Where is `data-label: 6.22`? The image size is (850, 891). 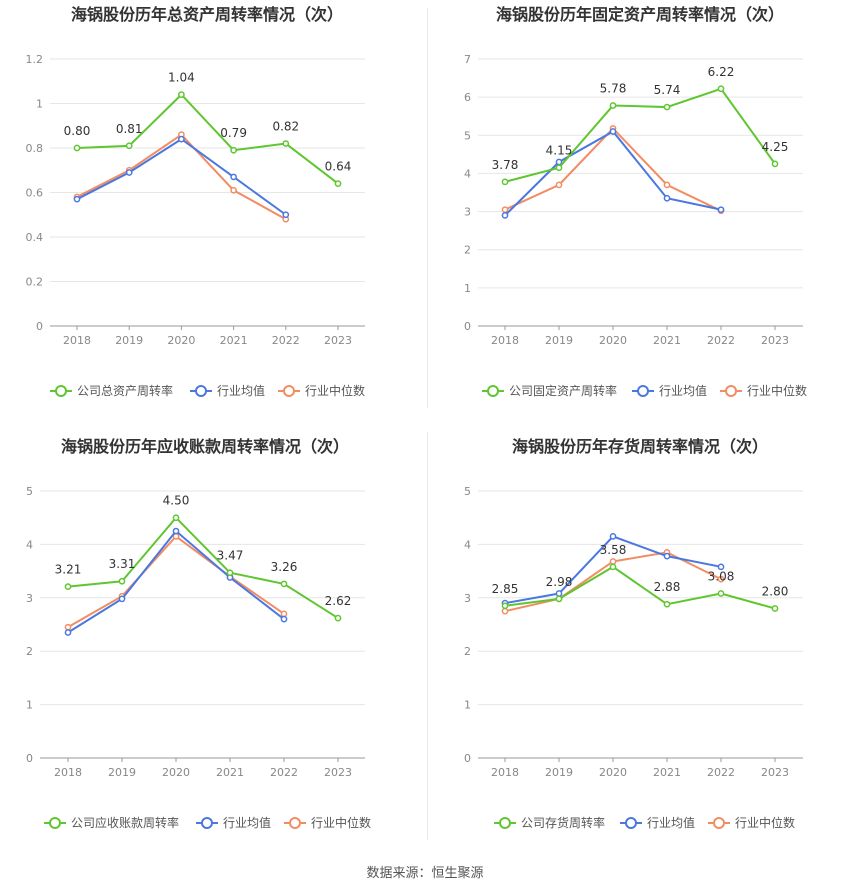 data-label: 6.22 is located at coordinates (721, 72).